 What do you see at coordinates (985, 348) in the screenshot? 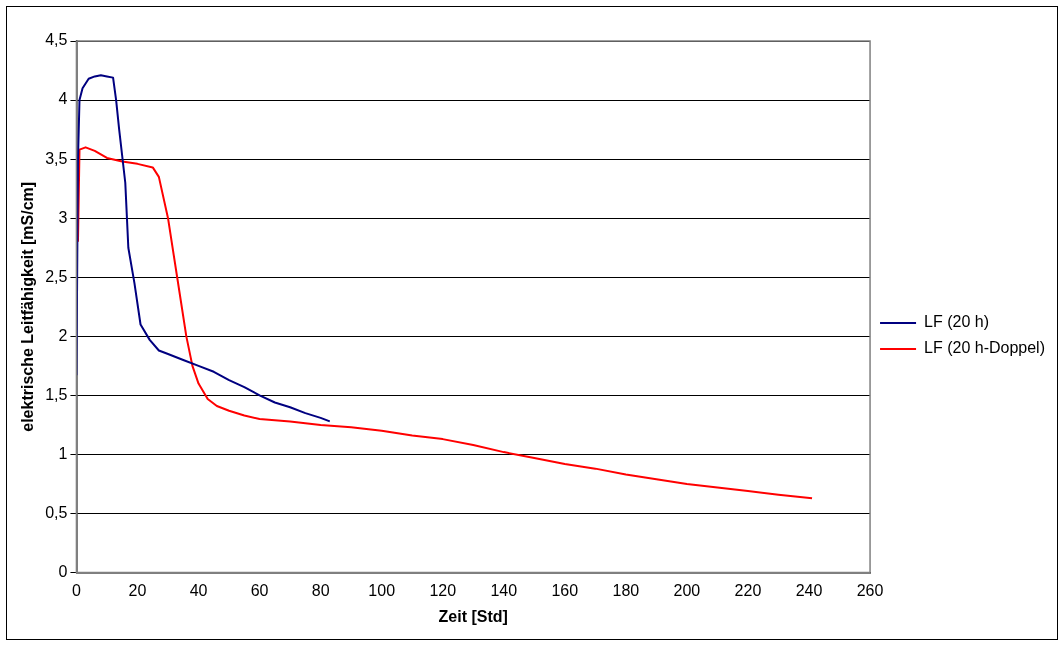
I see `legend-label: LF (20 h-Doppel)` at bounding box center [985, 348].